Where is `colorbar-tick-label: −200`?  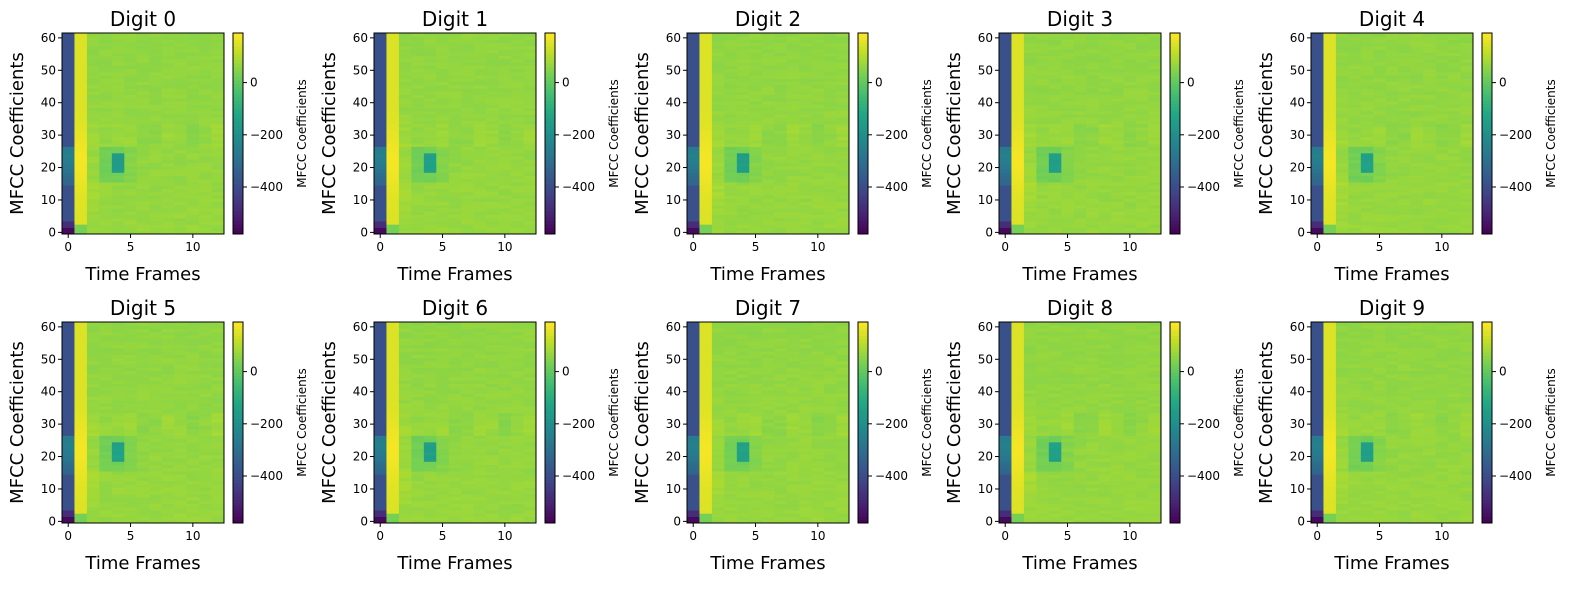
colorbar-tick-label: −200 is located at coordinates (266, 135).